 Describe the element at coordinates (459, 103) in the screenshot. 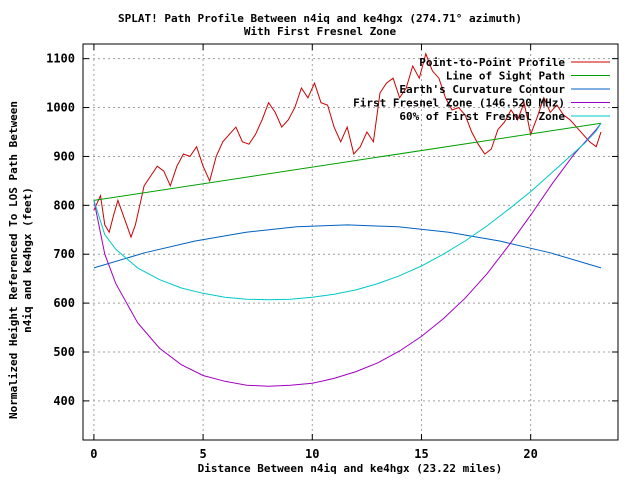

I see `legend-label: First Fresnel Zone (146.520 MHz)` at that location.